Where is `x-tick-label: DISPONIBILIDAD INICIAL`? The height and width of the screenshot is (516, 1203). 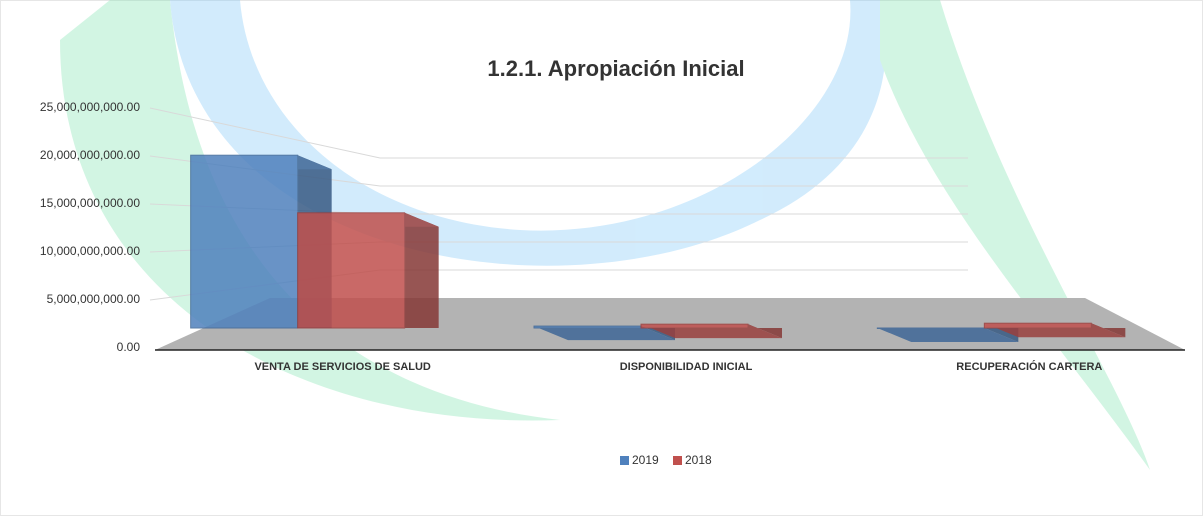
x-tick-label: DISPONIBILIDAD INICIAL is located at coordinates (686, 367).